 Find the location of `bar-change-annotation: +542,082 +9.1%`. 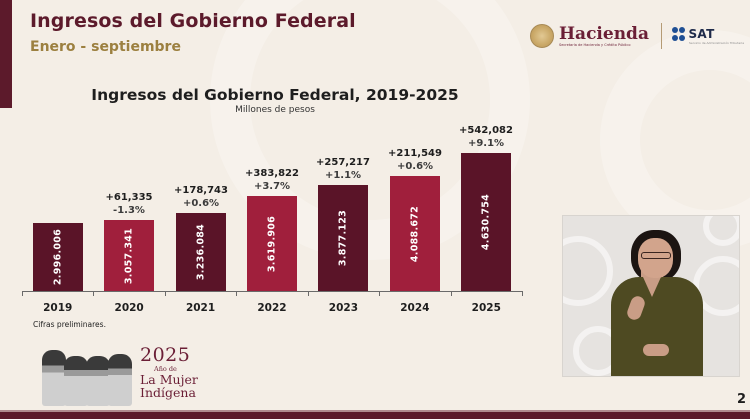

bar-change-annotation: +542,082 +9.1% is located at coordinates (486, 137).